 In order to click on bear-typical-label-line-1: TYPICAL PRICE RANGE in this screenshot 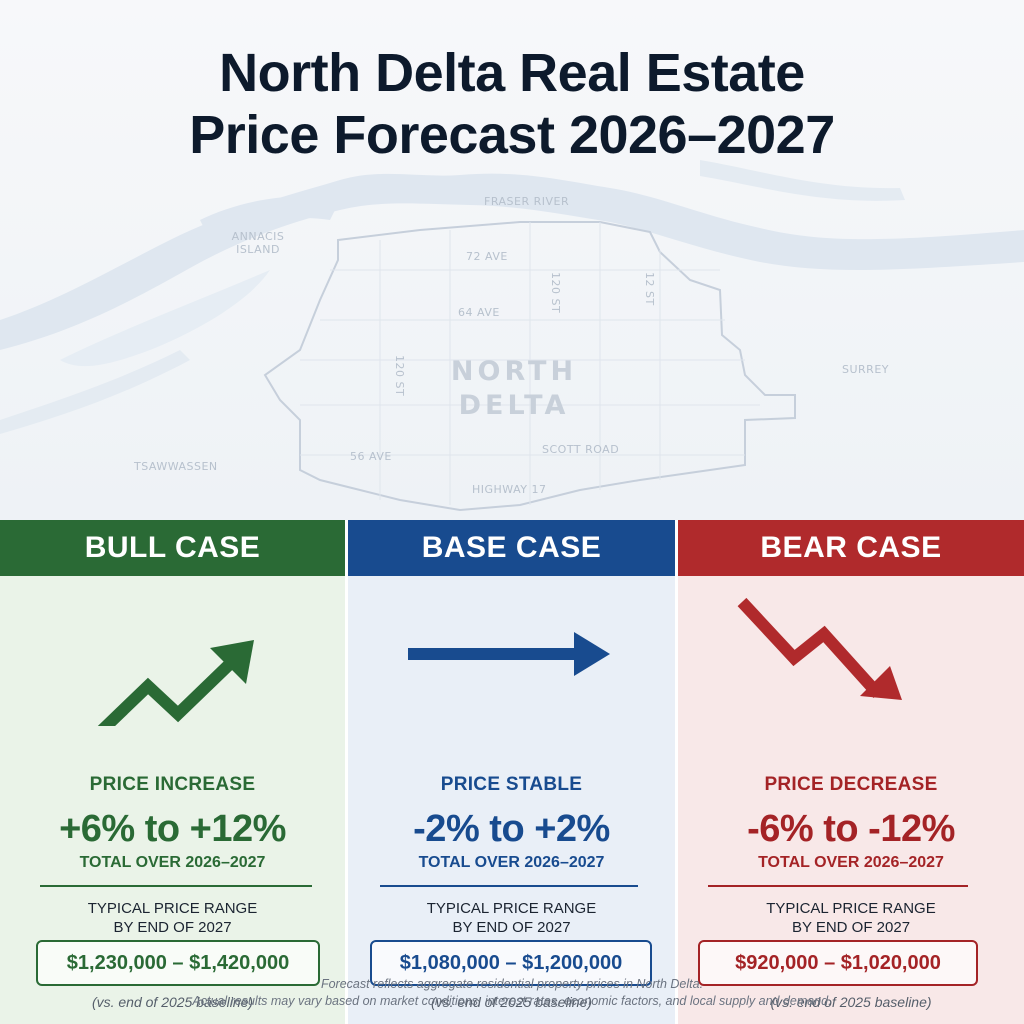, I will do `click(851, 908)`.